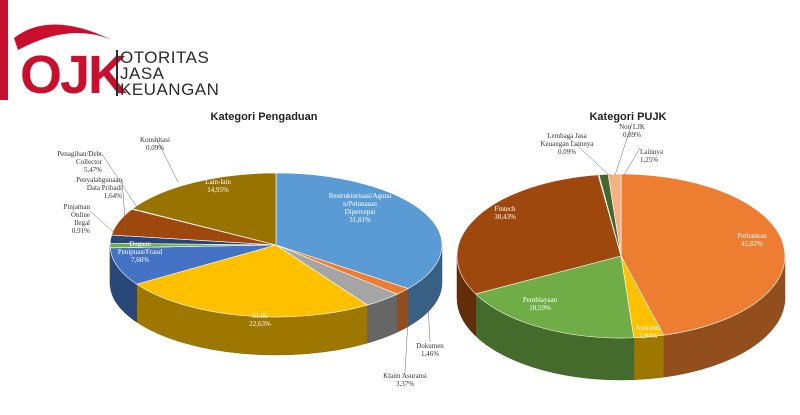 The width and height of the screenshot is (800, 415). I want to click on pie-slice-slik, so click(252, 281).